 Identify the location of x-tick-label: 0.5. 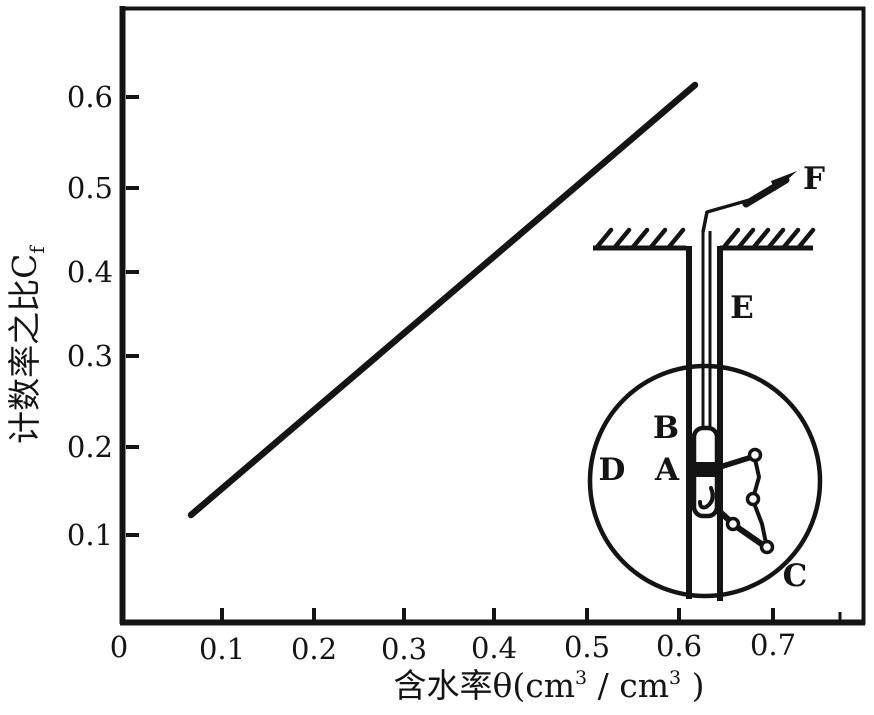
(587, 647).